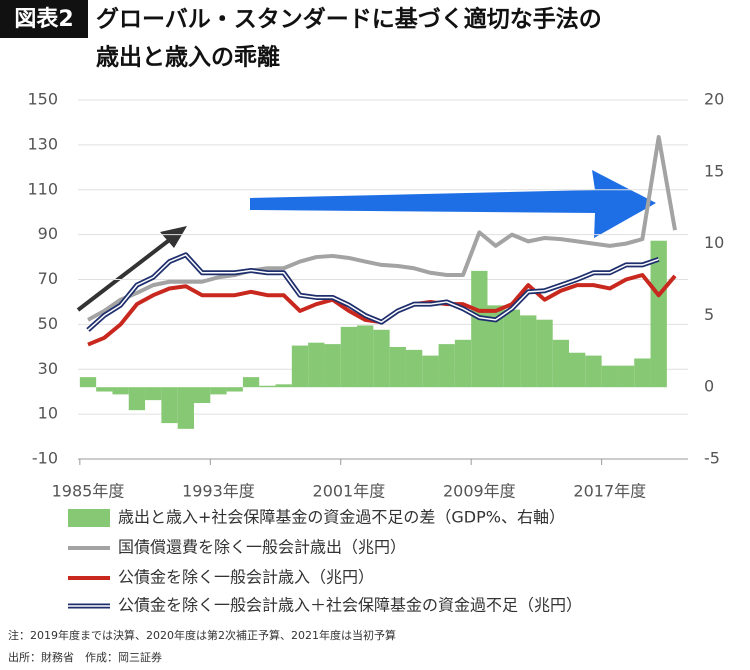 The image size is (750, 670). I want to click on y2-tick-label: -5, so click(712, 458).